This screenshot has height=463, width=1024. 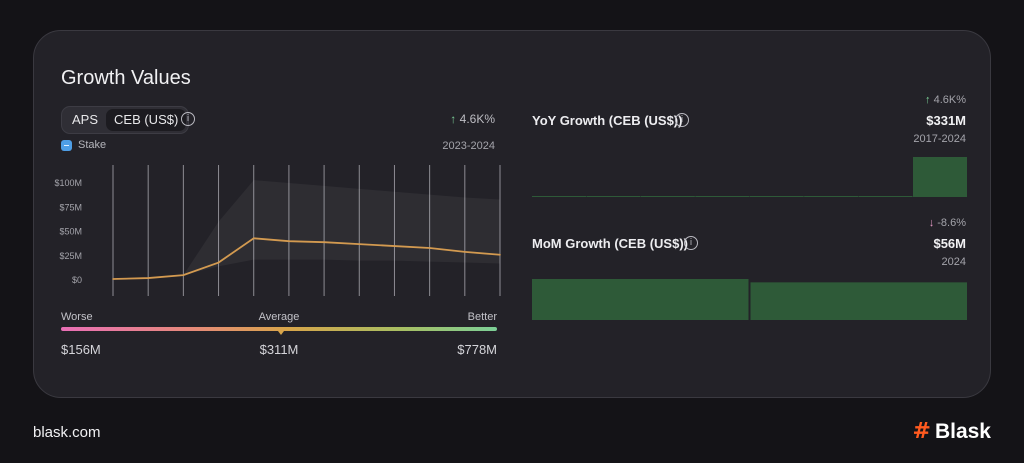 I want to click on toggle-aps: APS, so click(x=85, y=119).